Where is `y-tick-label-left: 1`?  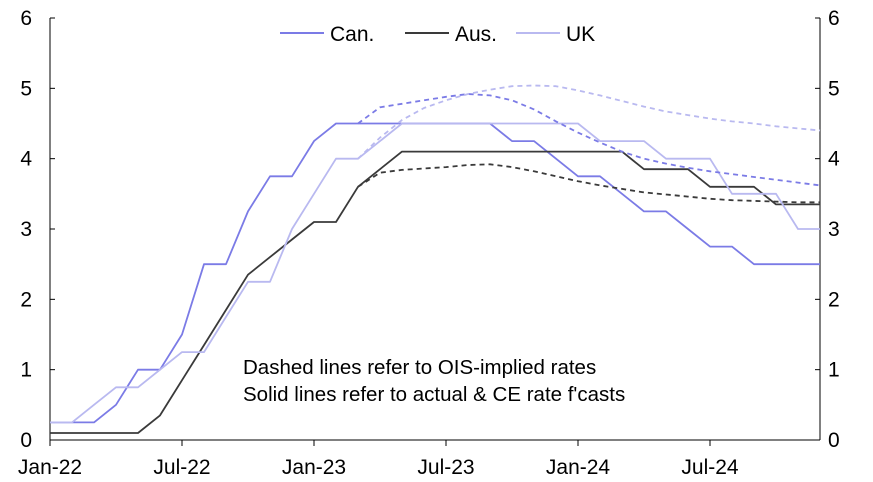
y-tick-label-left: 1 is located at coordinates (26, 370).